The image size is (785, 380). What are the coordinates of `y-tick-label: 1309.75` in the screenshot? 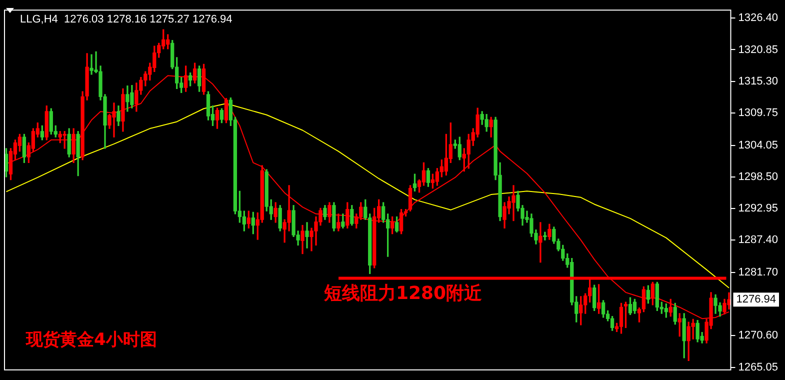 It's located at (758, 112).